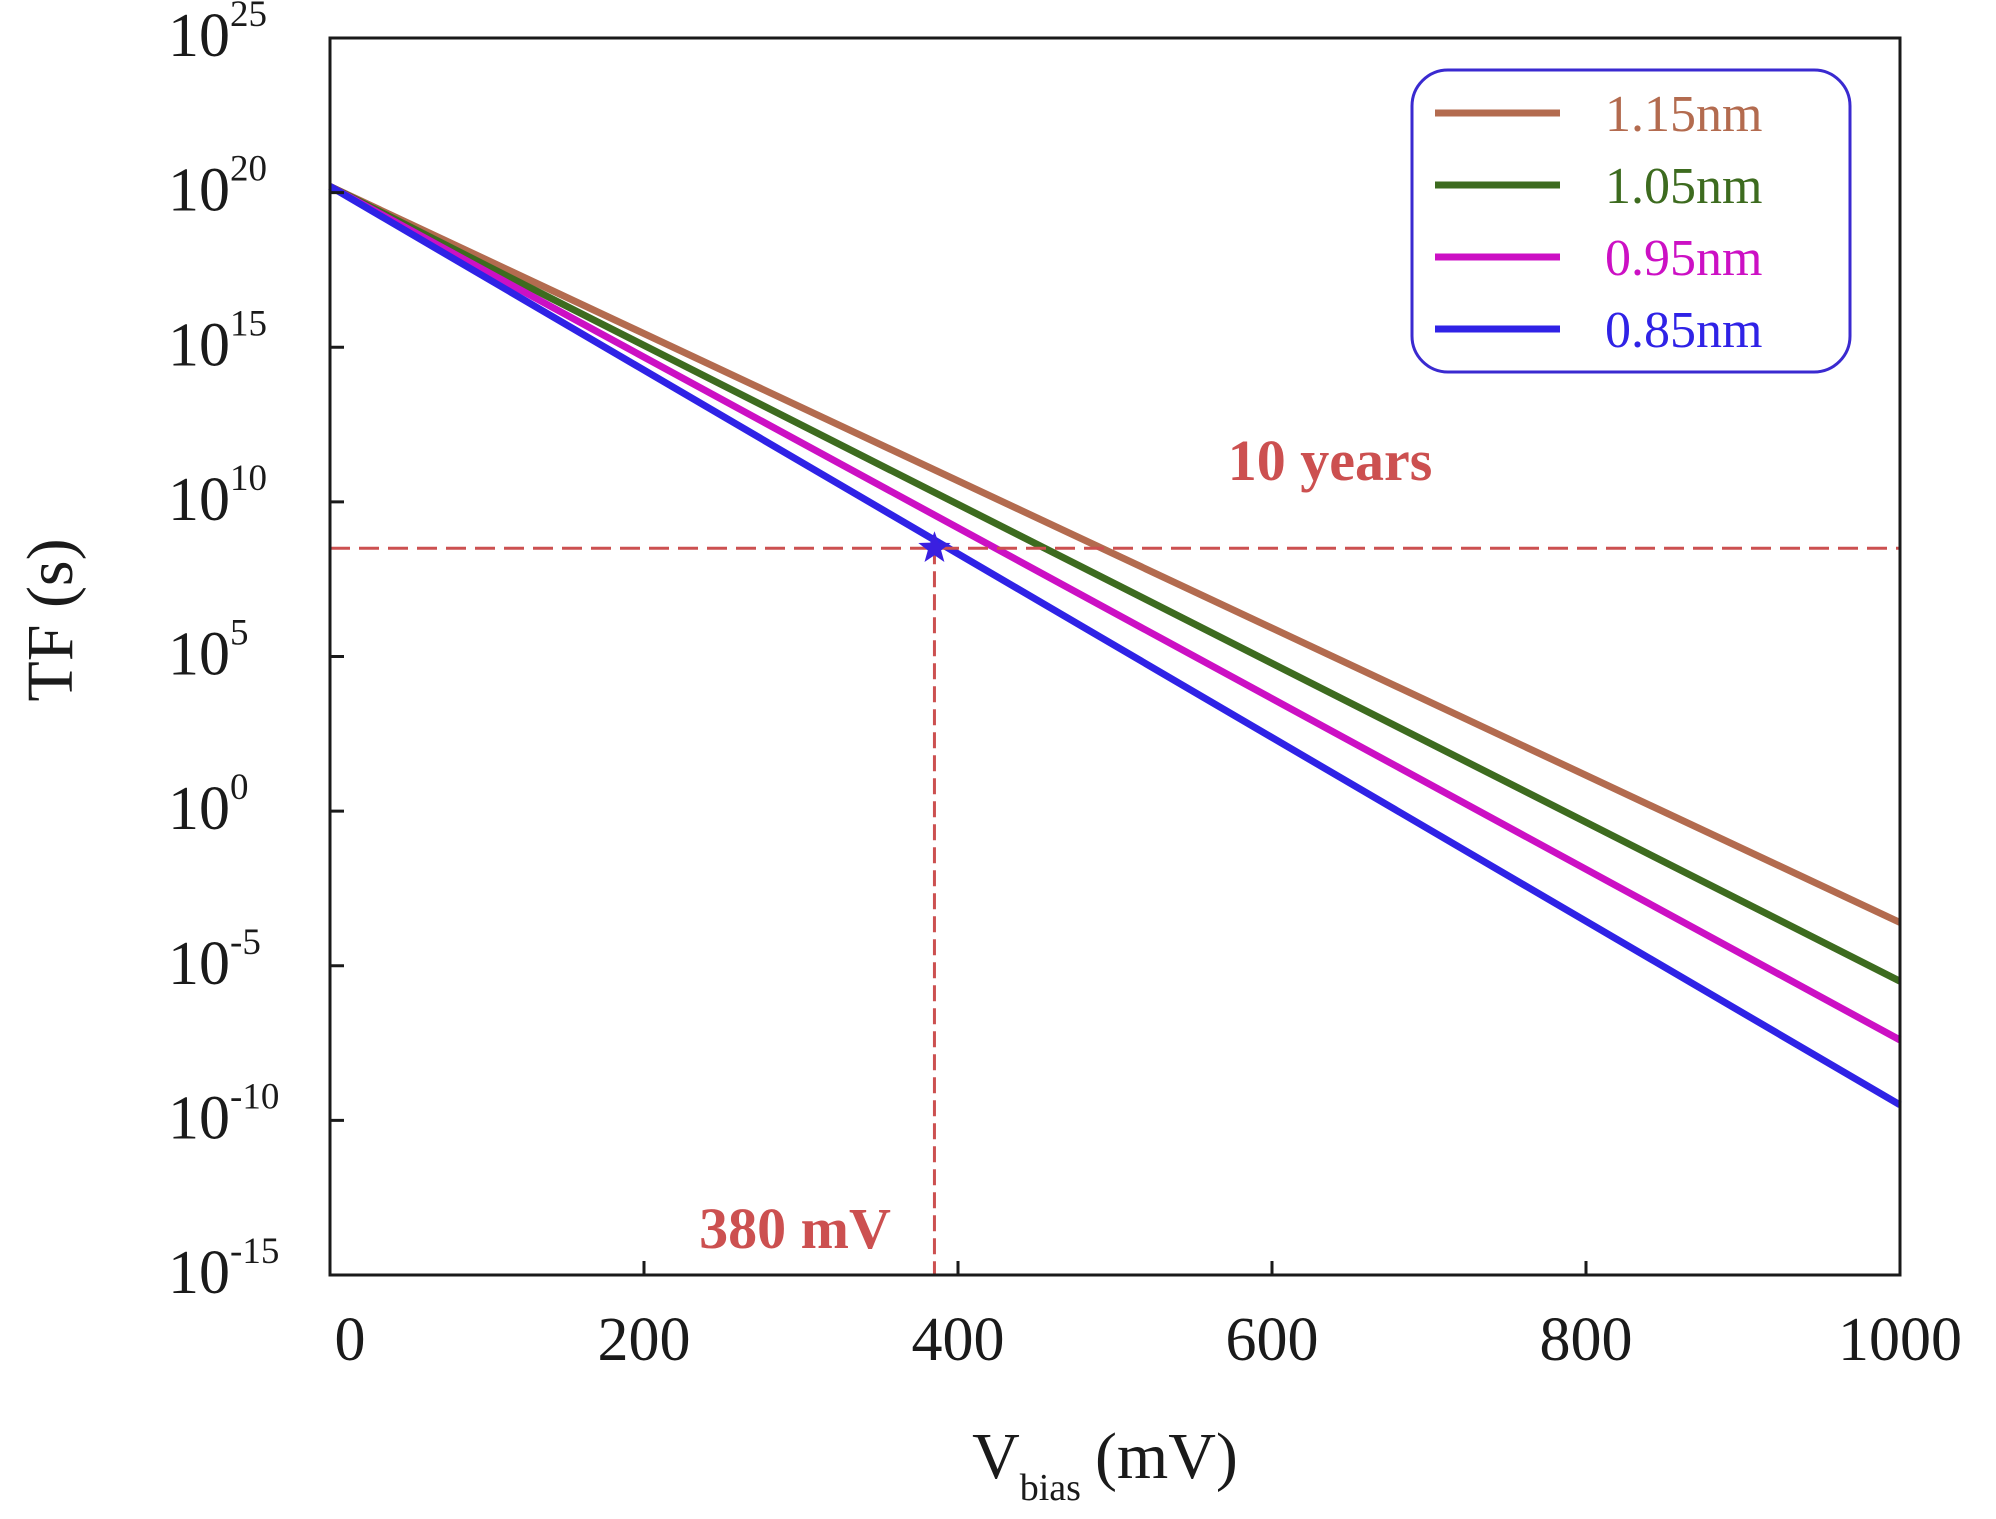  I want to click on y-tick-label-0: 10⁰, so click(208, 805).